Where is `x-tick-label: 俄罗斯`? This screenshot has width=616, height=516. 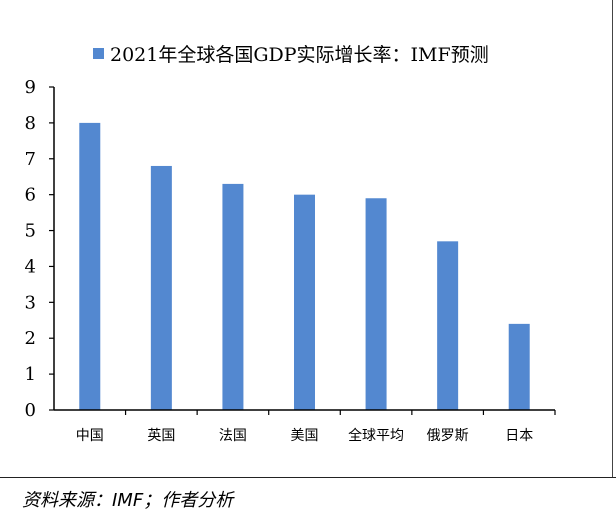
x-tick-label: 俄罗斯 is located at coordinates (448, 436).